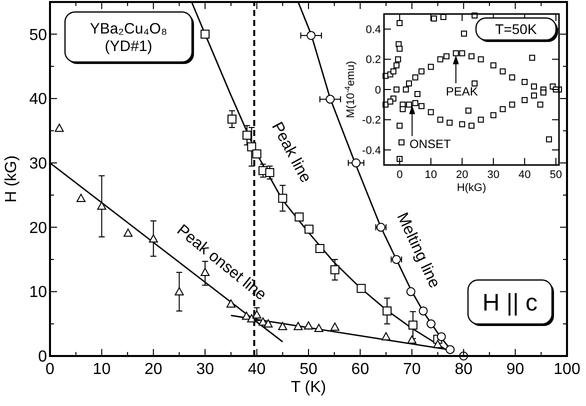 Image resolution: width=586 pixels, height=406 pixels. What do you see at coordinates (463, 369) in the screenshot?
I see `x-tick-label: 80` at bounding box center [463, 369].